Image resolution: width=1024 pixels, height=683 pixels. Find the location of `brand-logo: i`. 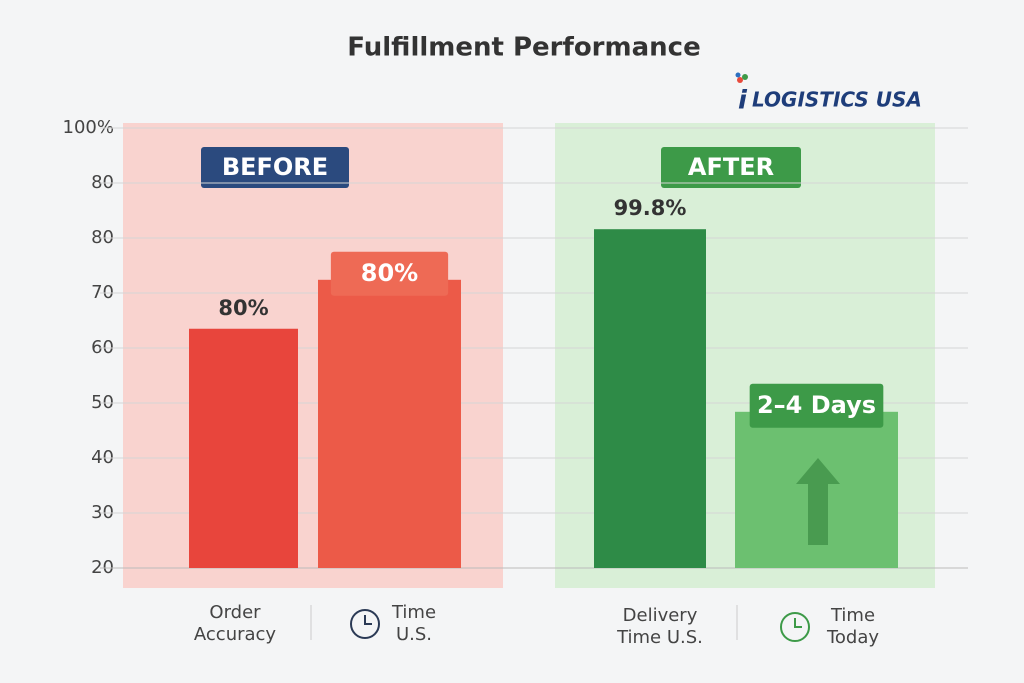

brand-logo: i is located at coordinates (741, 94).